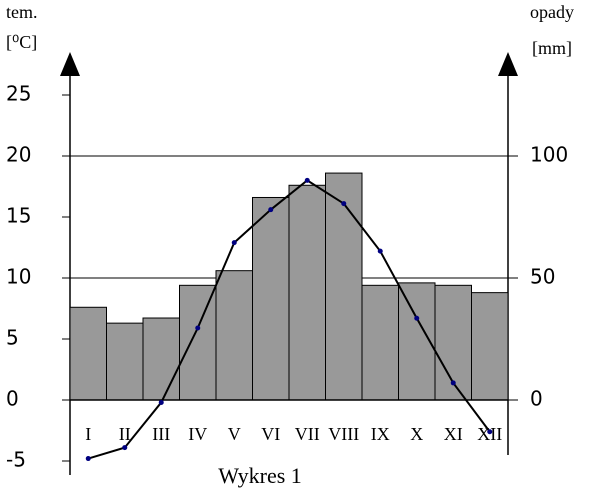  What do you see at coordinates (234, 434) in the screenshot?
I see `x-tick-label: V` at bounding box center [234, 434].